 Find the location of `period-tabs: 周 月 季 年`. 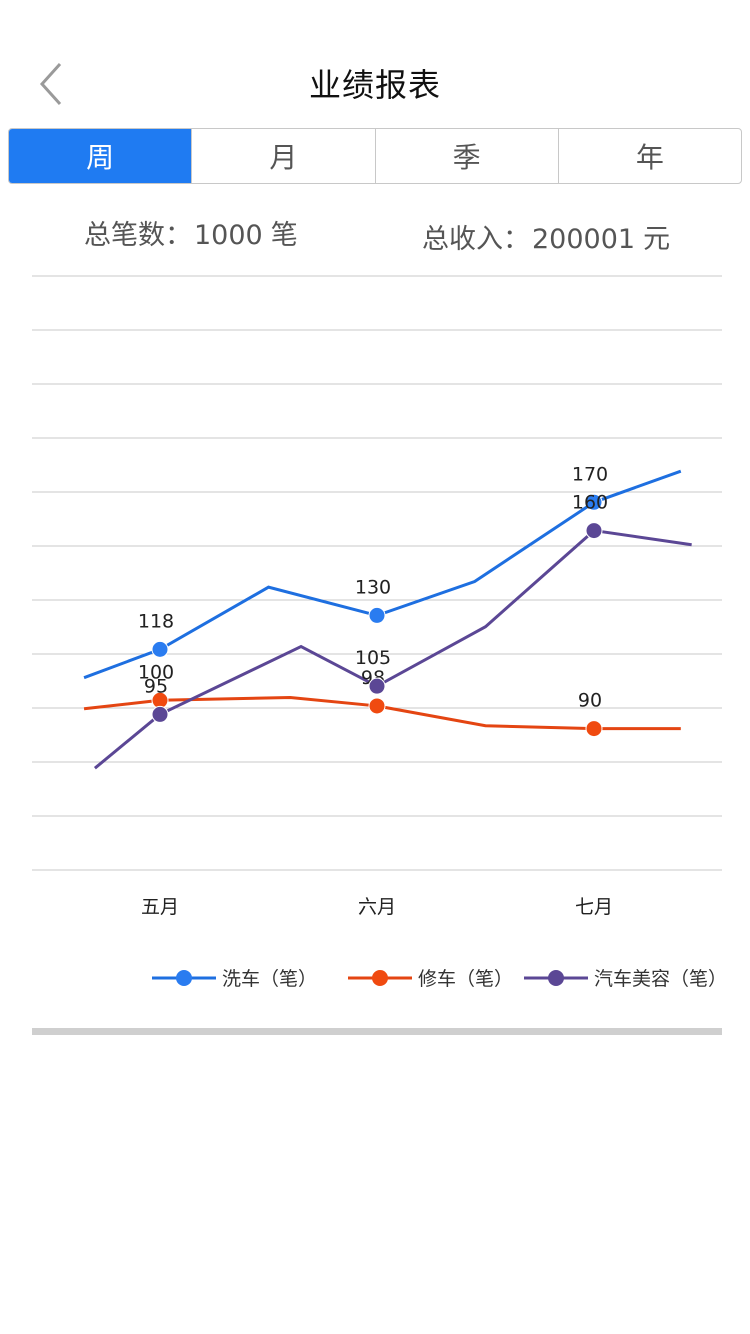

period-tabs: 周 月 季 年 is located at coordinates (375, 156).